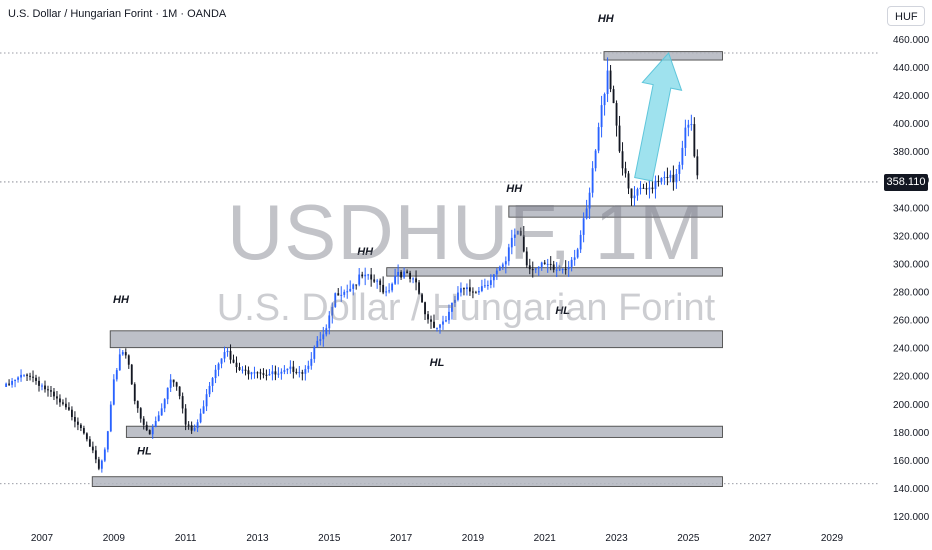 Image resolution: width=932 pixels, height=550 pixels. What do you see at coordinates (911, 293) in the screenshot?
I see `price-tick-label: 280.000` at bounding box center [911, 293].